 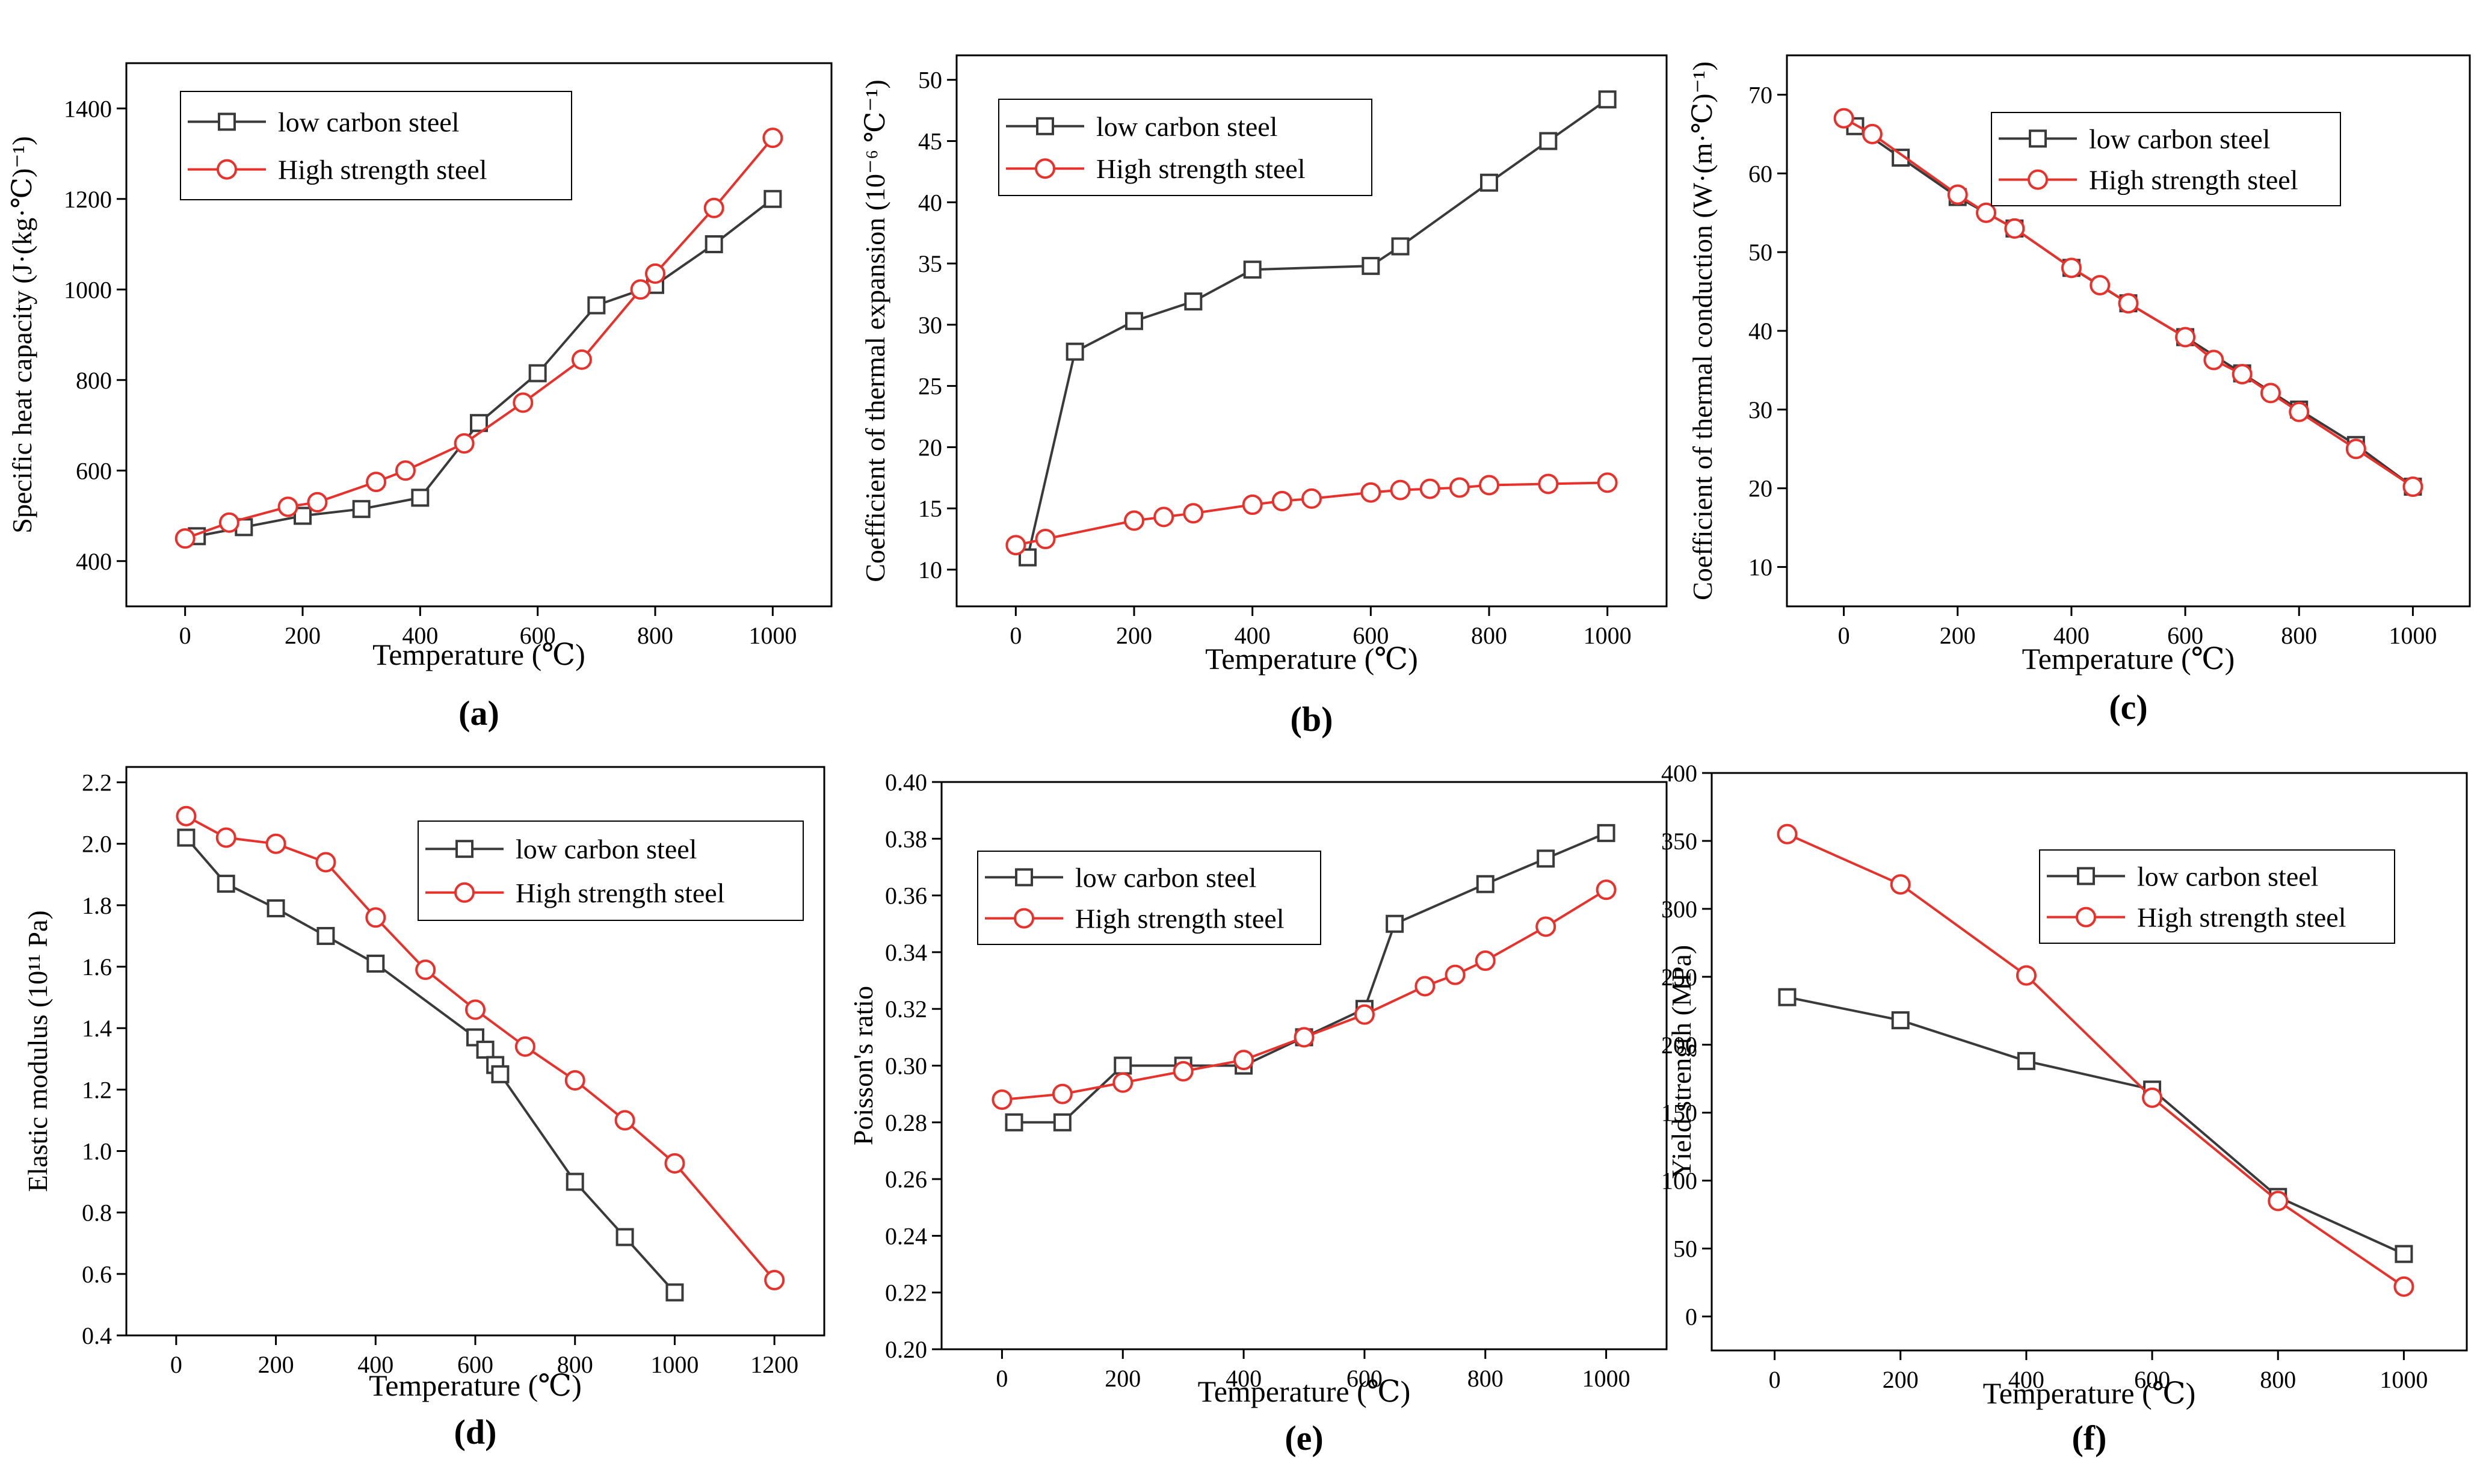 I want to click on y-tick-label: 250, so click(x=1679, y=977).